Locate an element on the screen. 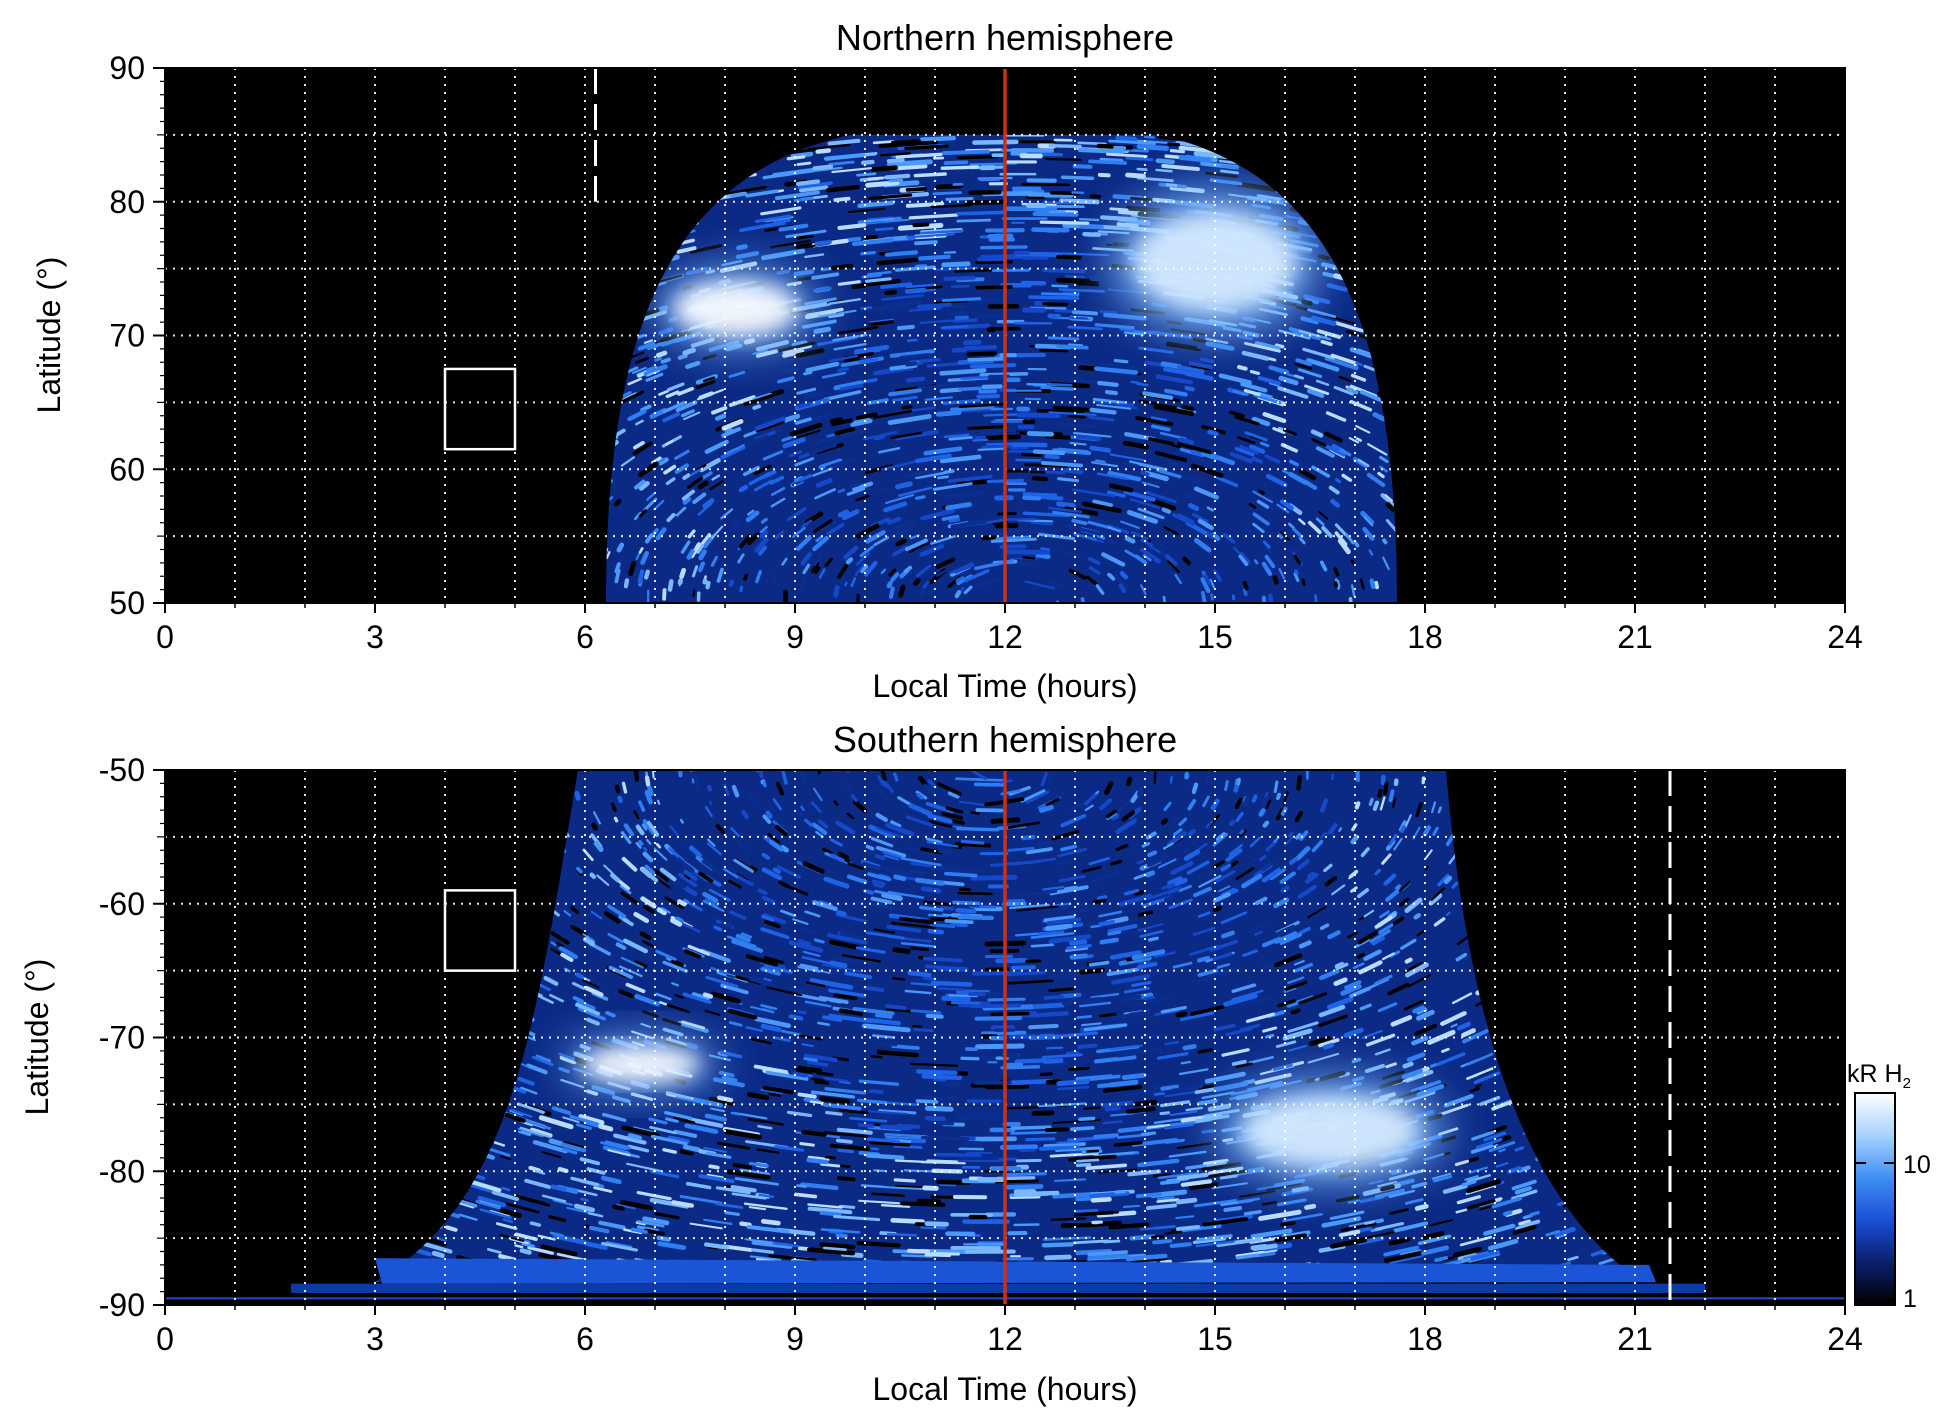  y-tick-label: 90 is located at coordinates (127, 68).